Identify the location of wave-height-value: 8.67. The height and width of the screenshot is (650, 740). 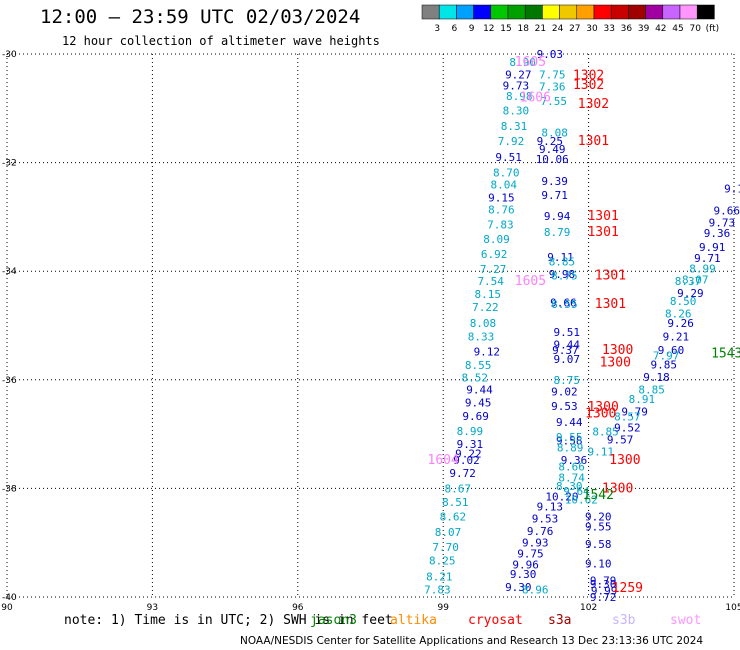
(457, 488).